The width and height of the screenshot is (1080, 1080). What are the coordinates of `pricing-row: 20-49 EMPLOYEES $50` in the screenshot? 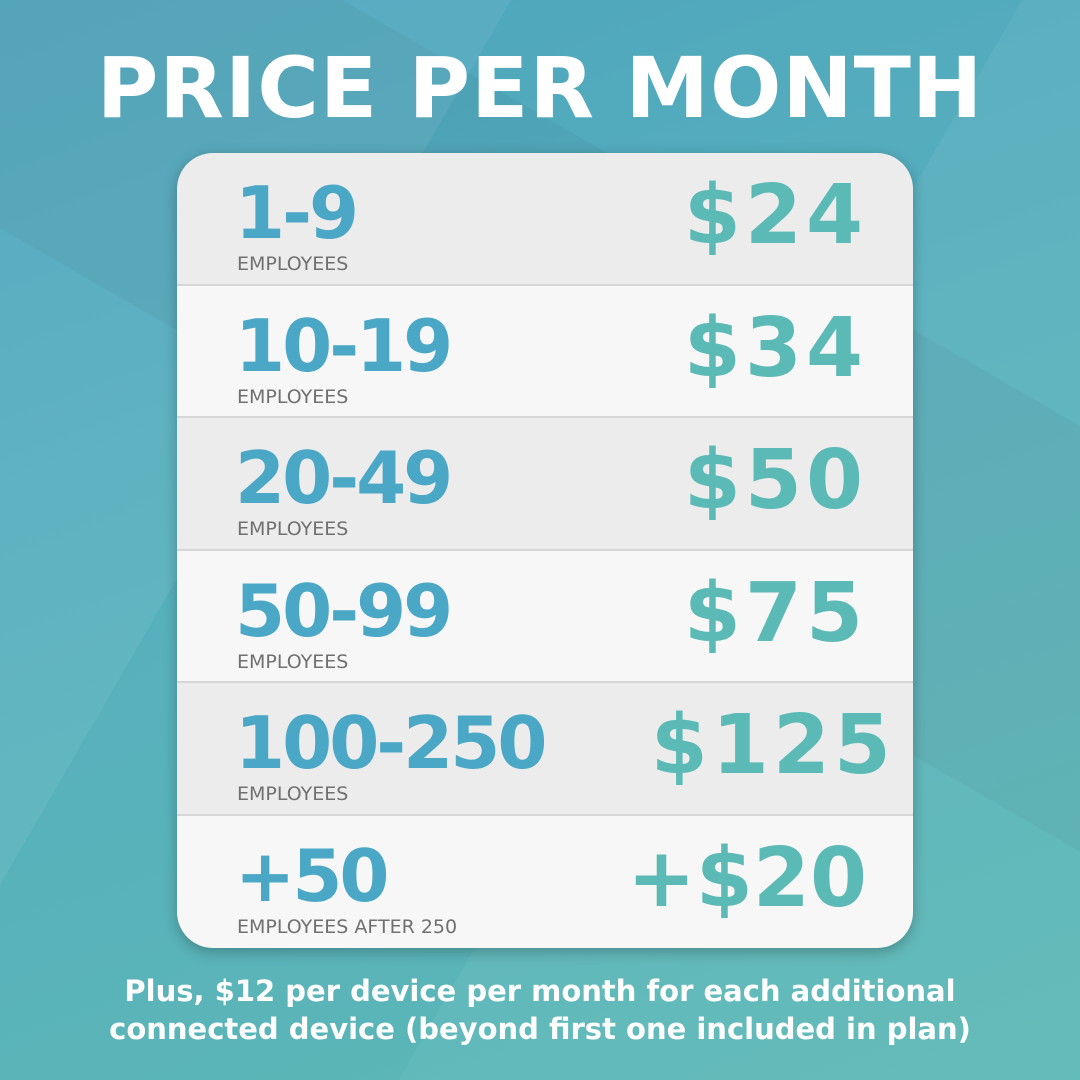 It's located at (545, 484).